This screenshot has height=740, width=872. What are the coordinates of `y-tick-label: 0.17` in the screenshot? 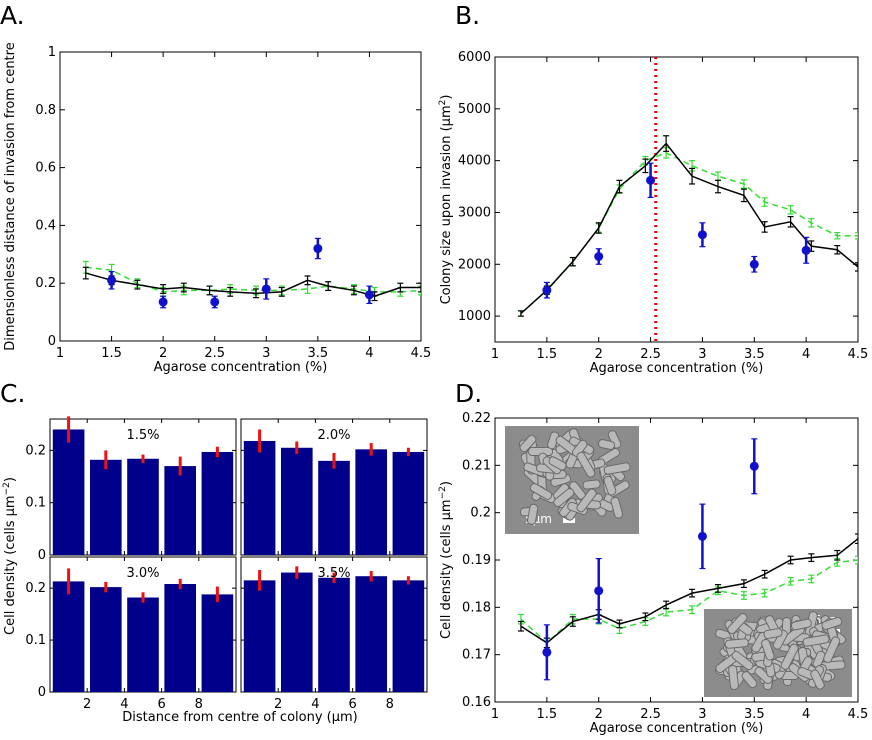 It's located at (476, 655).